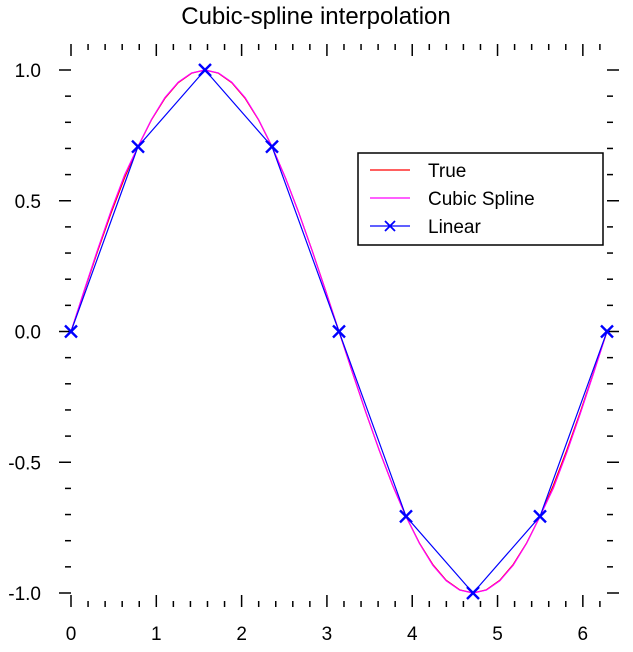 The width and height of the screenshot is (633, 652). Describe the element at coordinates (454, 227) in the screenshot. I see `legend-label-linear: Linear` at that location.